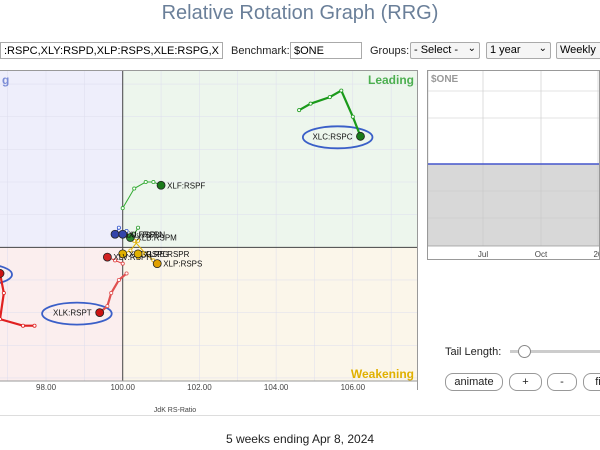 This screenshot has height=450, width=600. I want to click on x-tick-label: 98.00, so click(46, 386).